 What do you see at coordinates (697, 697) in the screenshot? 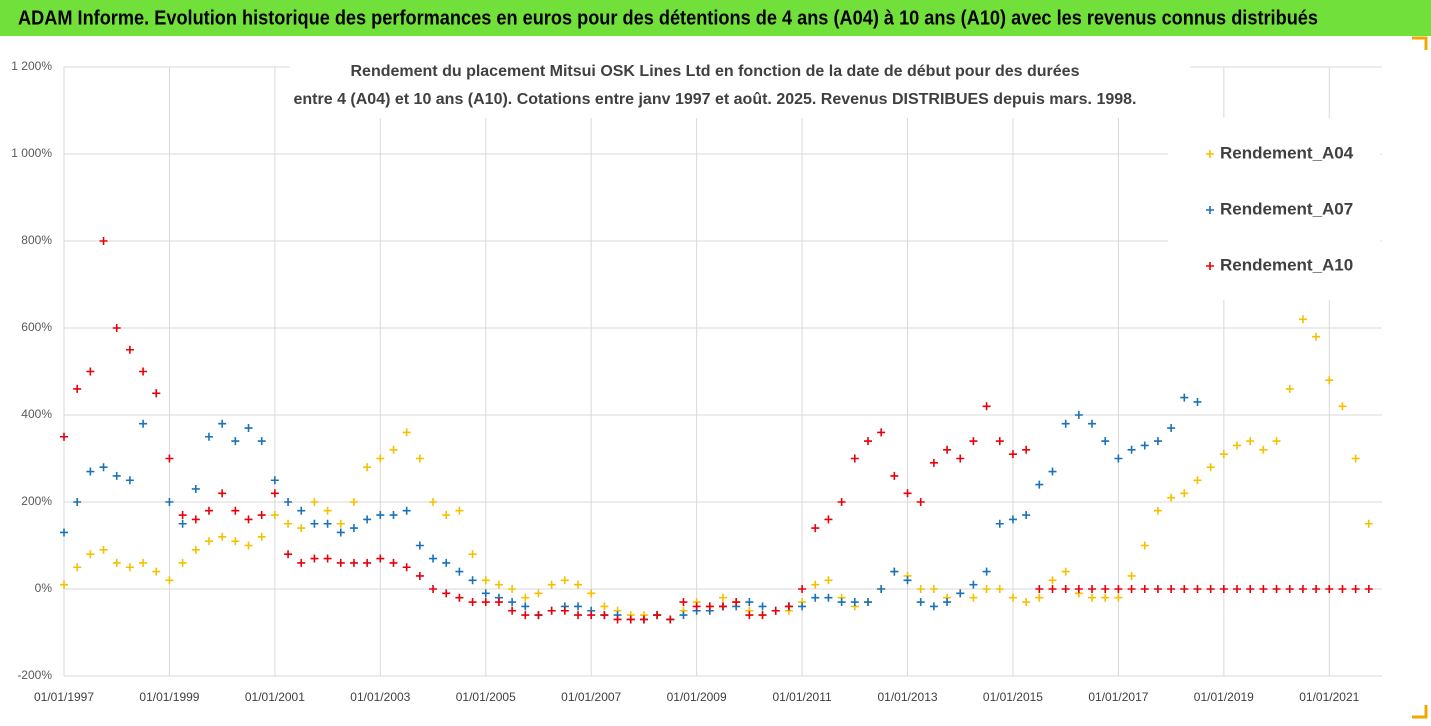
I see `x-tick-label: 01/01/2009` at bounding box center [697, 697].